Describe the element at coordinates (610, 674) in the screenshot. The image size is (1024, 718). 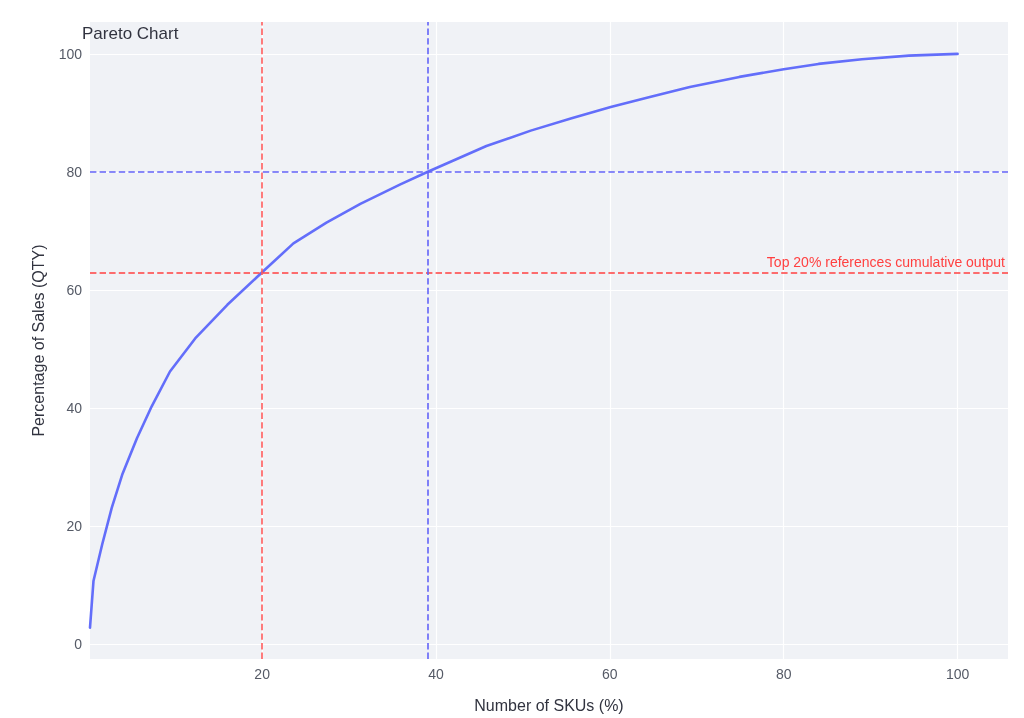
I see `x-tick-label: 60` at that location.